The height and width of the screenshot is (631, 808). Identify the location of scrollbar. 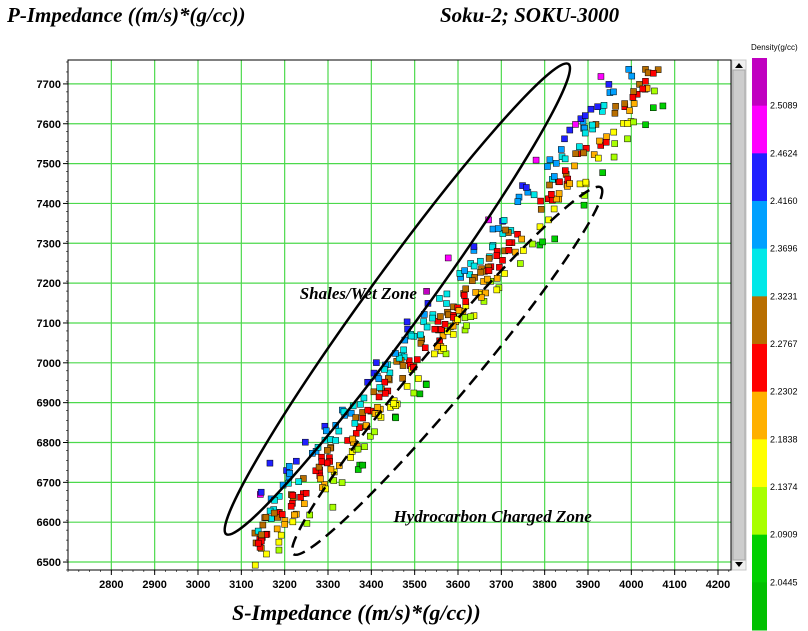
(739, 315).